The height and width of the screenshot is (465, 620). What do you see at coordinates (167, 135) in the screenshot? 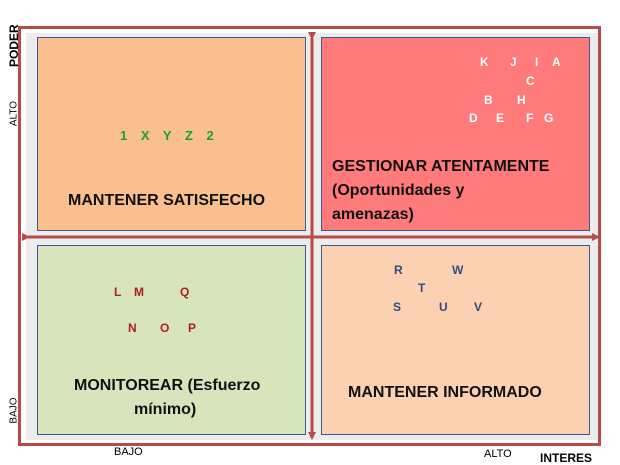
I see `stakeholder-list: 1 X Y Z 2` at bounding box center [167, 135].